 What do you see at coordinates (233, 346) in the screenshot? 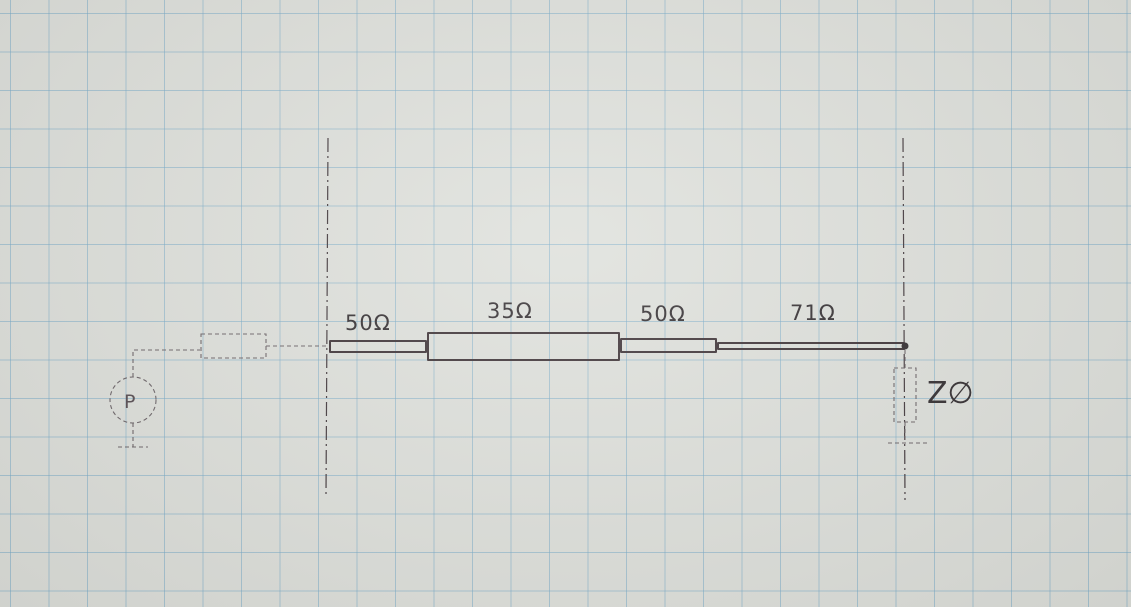
I see `feed-connector` at bounding box center [233, 346].